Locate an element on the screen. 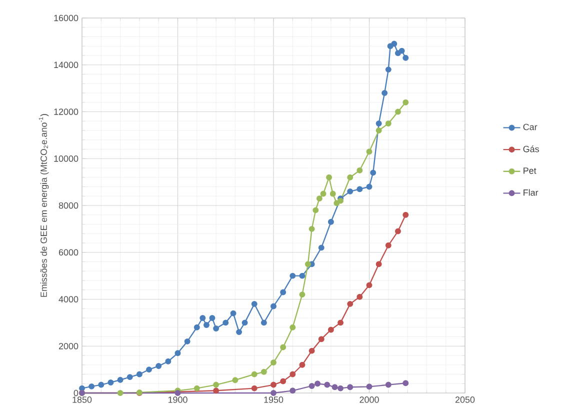  legend-label: Gás is located at coordinates (531, 149).